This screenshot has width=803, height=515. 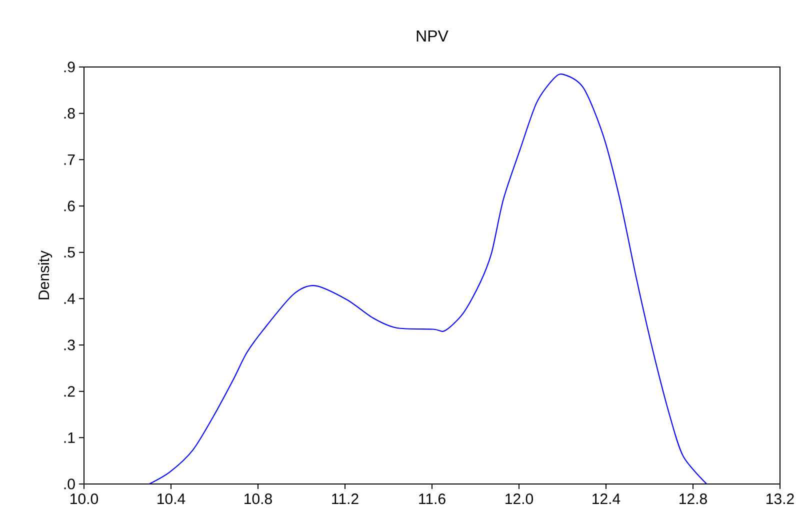 What do you see at coordinates (520, 499) in the screenshot?
I see `x-tick-label: 12.0` at bounding box center [520, 499].